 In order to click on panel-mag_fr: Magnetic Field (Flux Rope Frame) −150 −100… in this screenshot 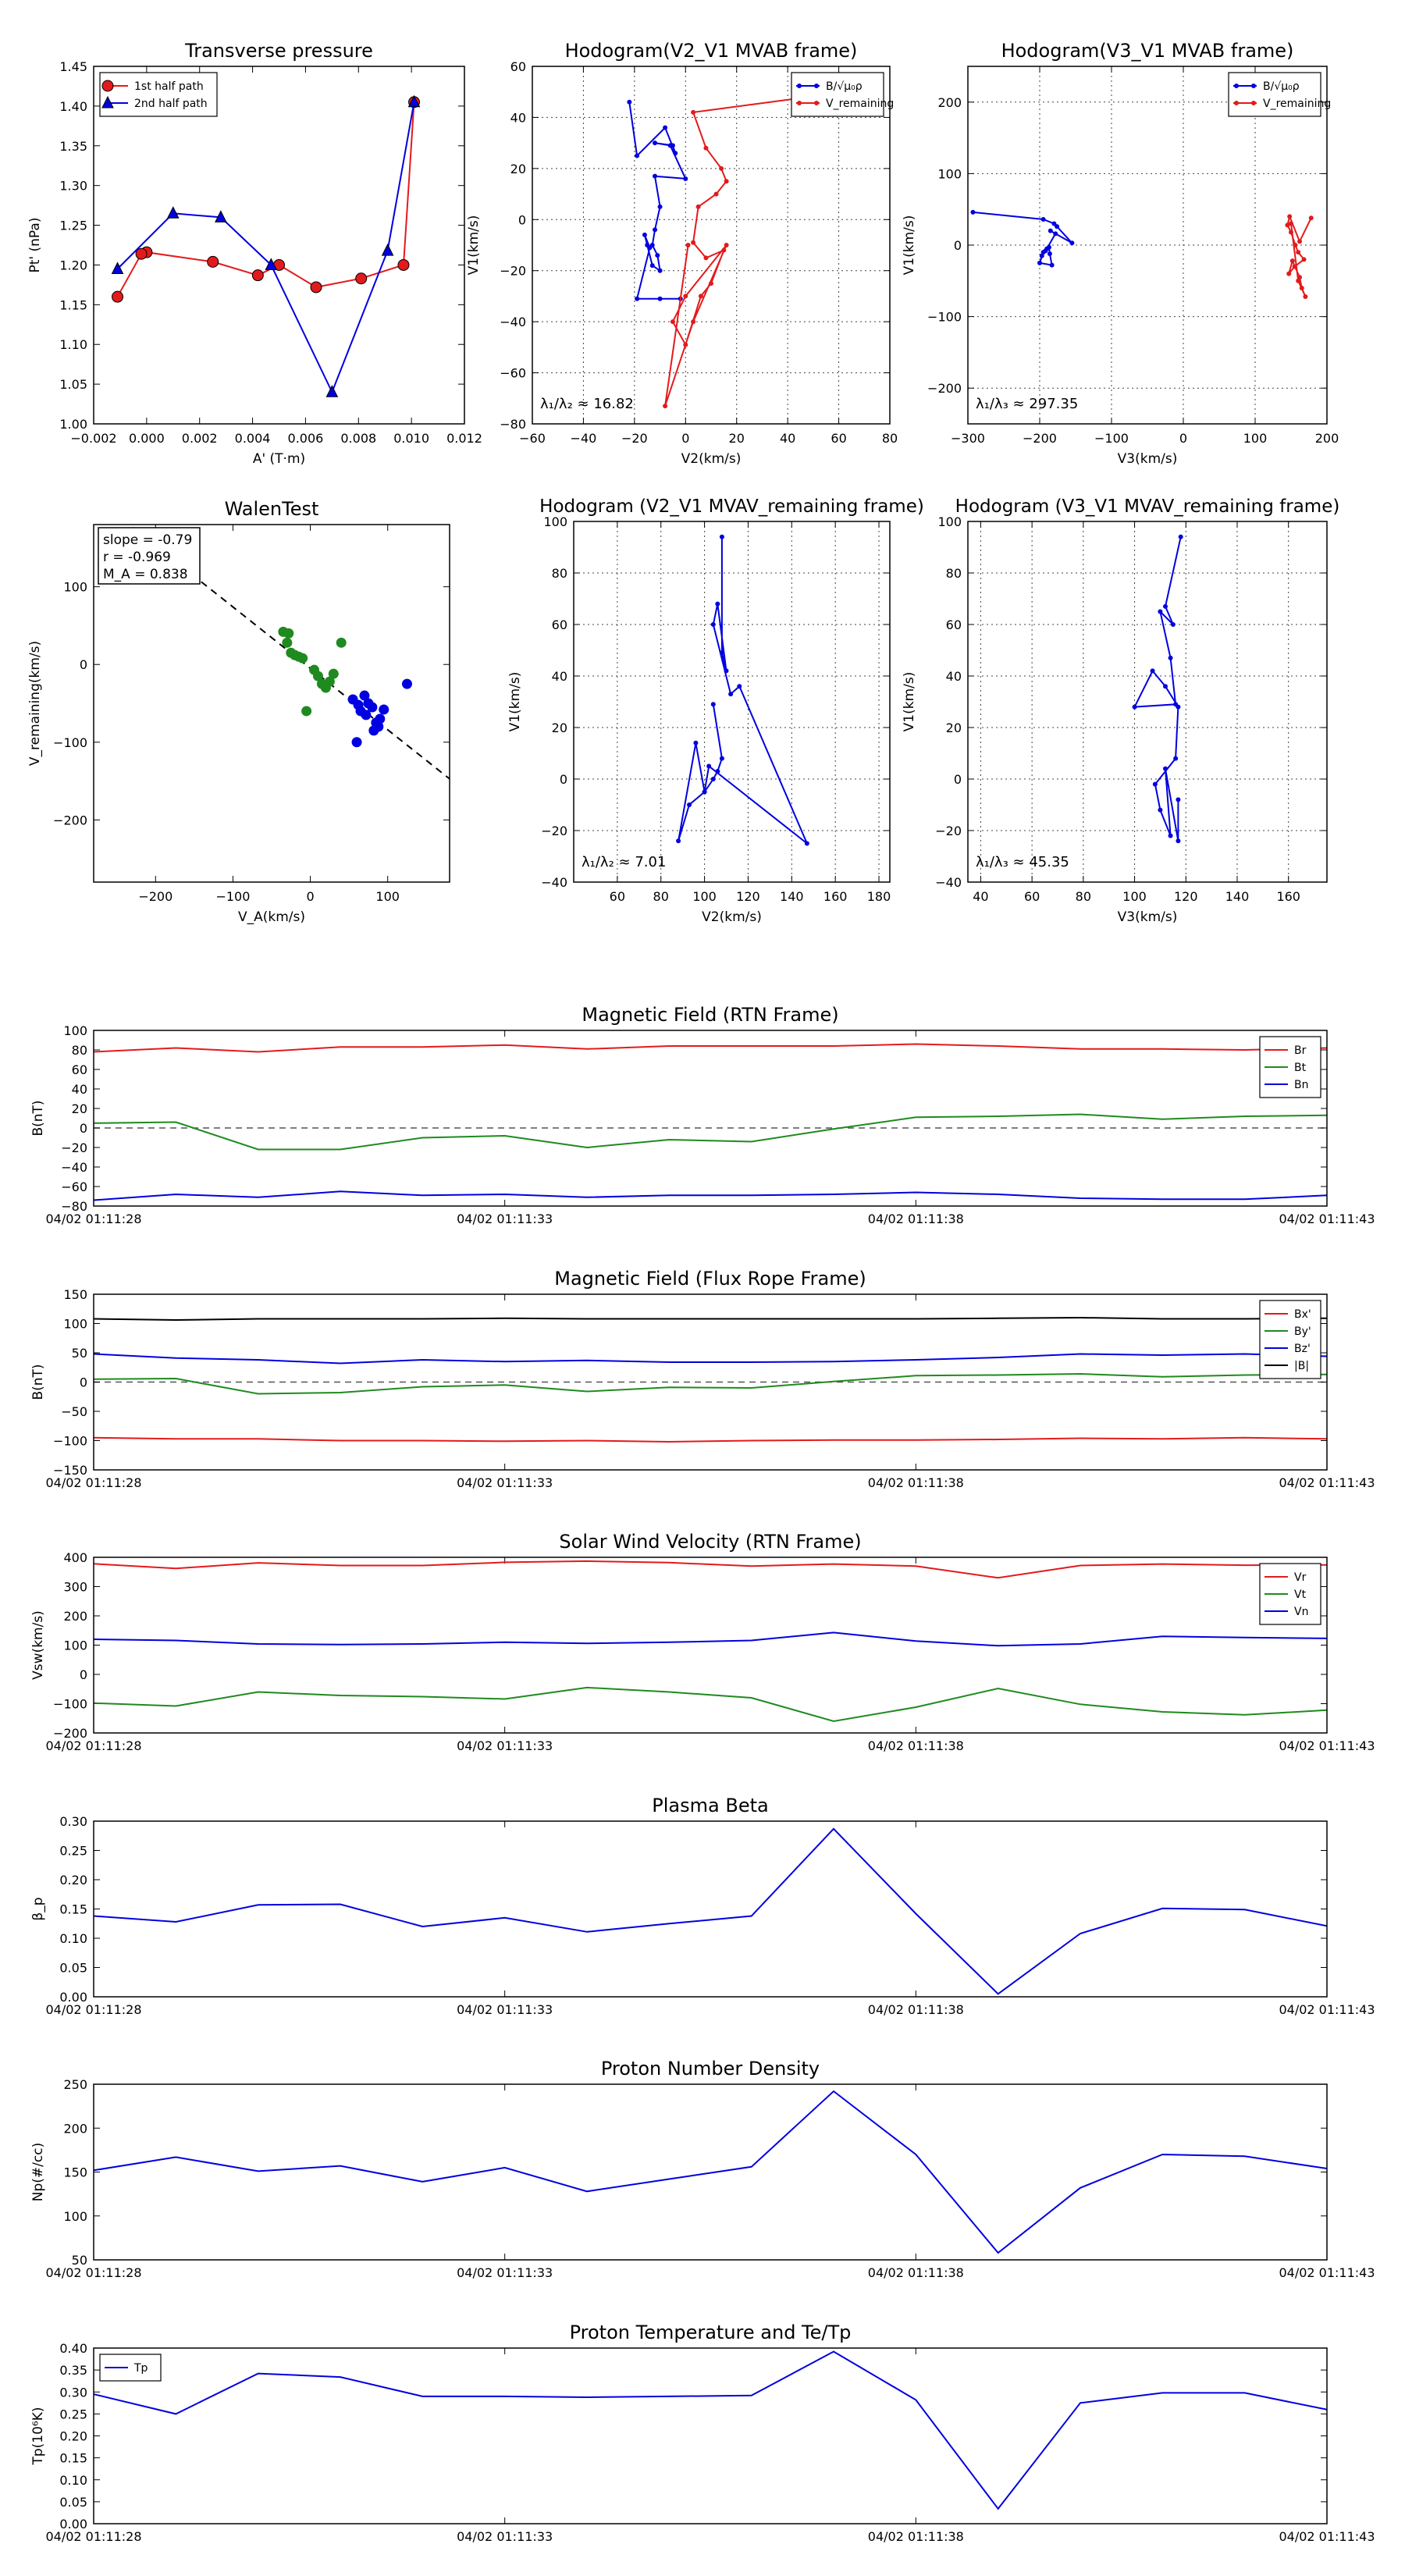, I will do `click(703, 1379)`.